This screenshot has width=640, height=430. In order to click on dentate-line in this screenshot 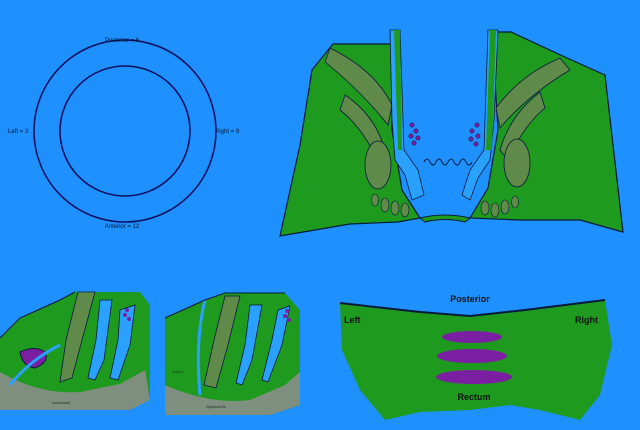, I will do `click(448, 162)`.